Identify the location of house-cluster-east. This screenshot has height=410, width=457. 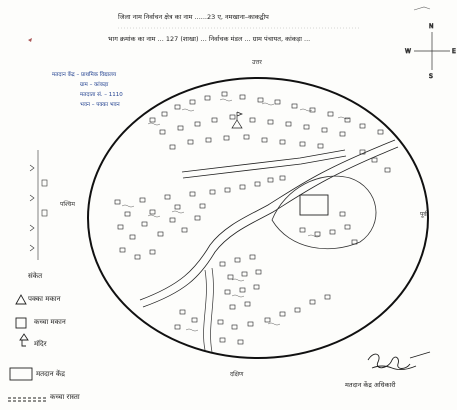
(345, 187).